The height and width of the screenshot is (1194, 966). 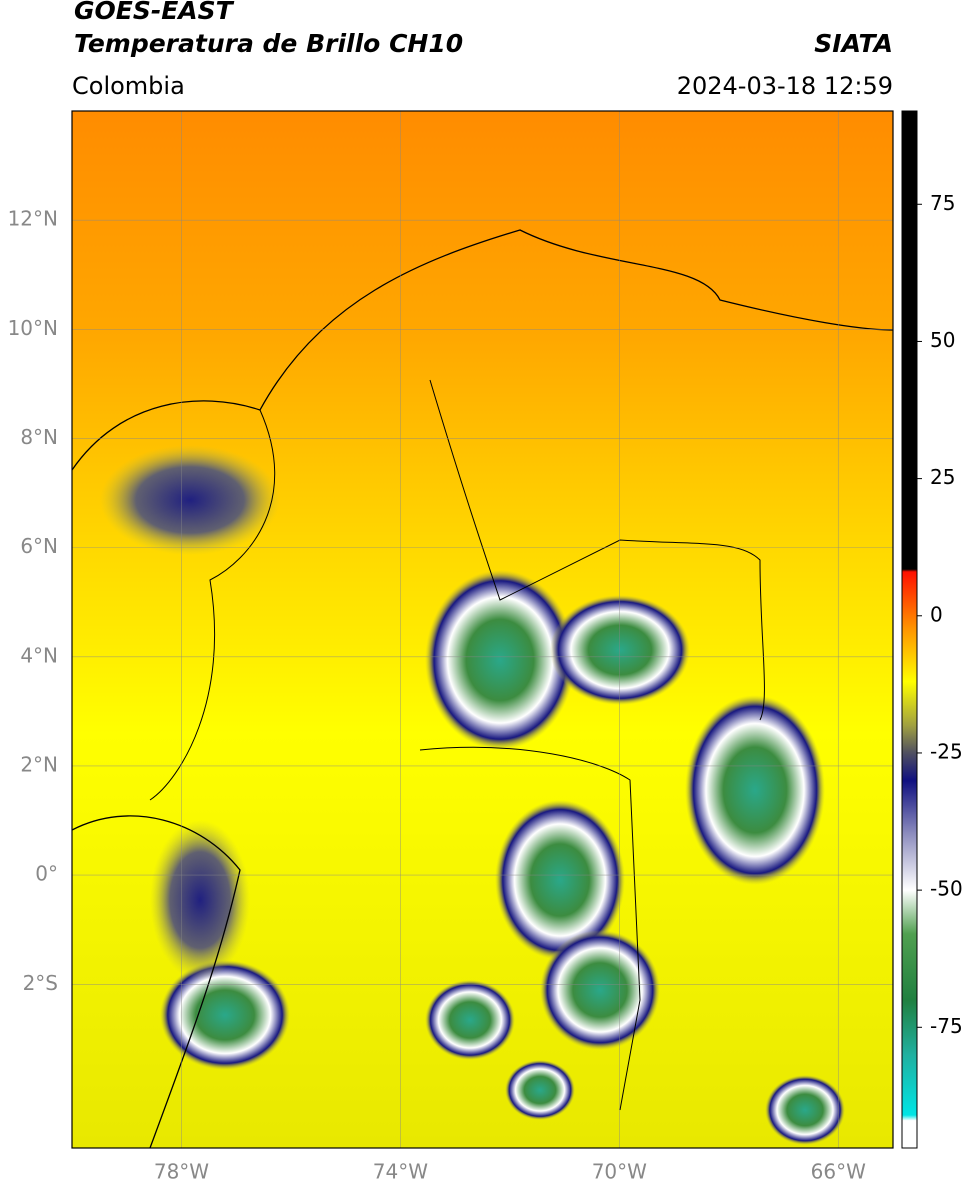 What do you see at coordinates (39, 655) in the screenshot?
I see `y-tick-label: 4°N` at bounding box center [39, 655].